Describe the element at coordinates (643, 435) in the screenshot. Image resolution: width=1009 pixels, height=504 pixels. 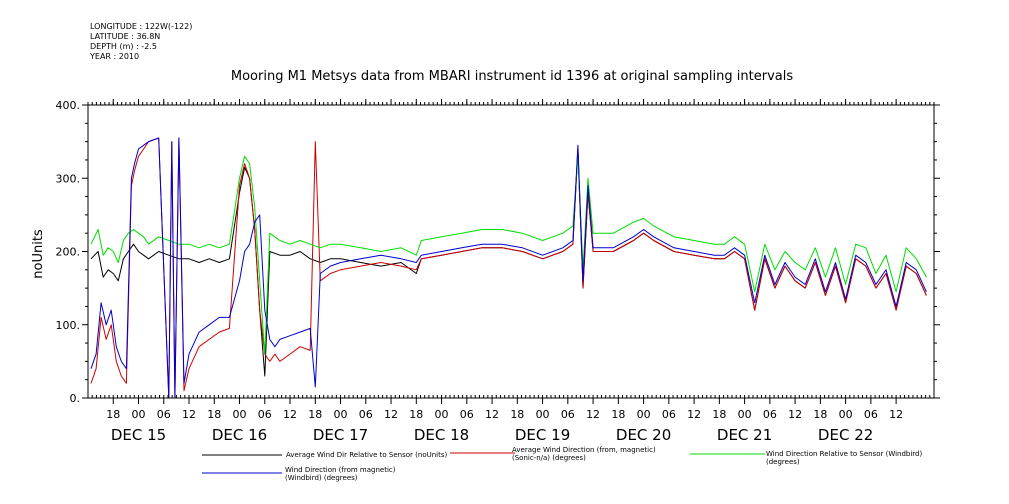
I see `x-day-label: DEC 20` at that location.